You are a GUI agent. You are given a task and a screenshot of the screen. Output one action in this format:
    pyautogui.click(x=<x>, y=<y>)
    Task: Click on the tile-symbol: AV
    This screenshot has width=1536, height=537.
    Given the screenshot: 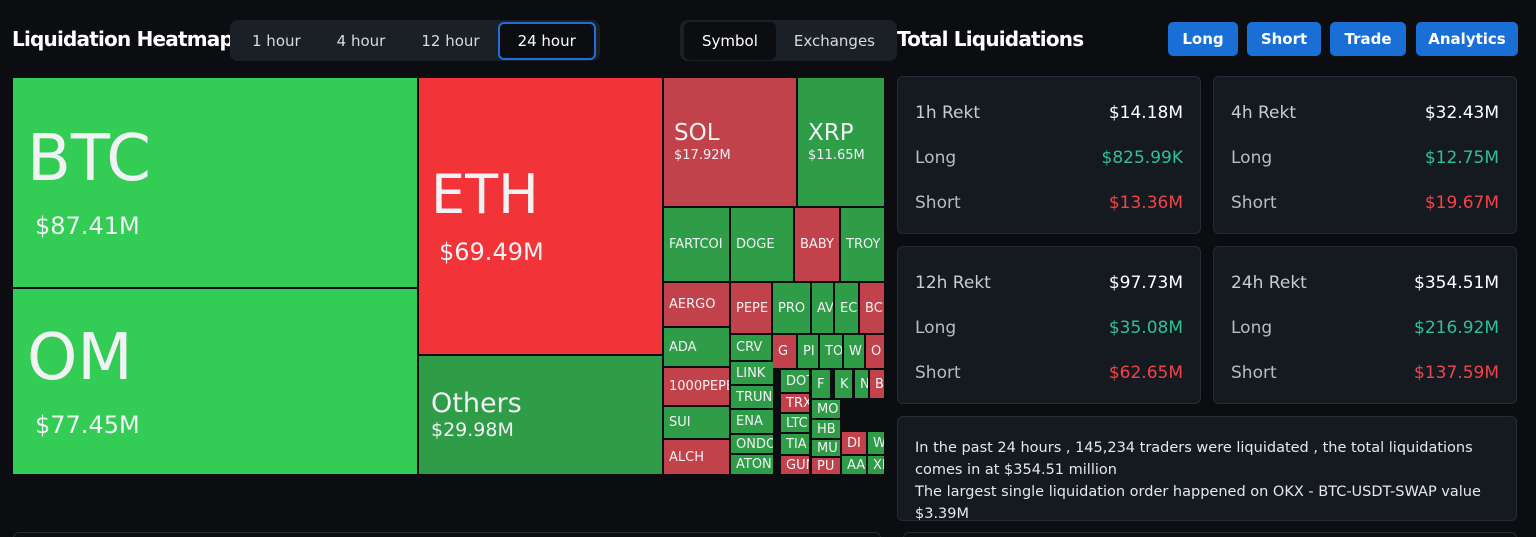 What is the action you would take?
    pyautogui.click(x=825, y=308)
    